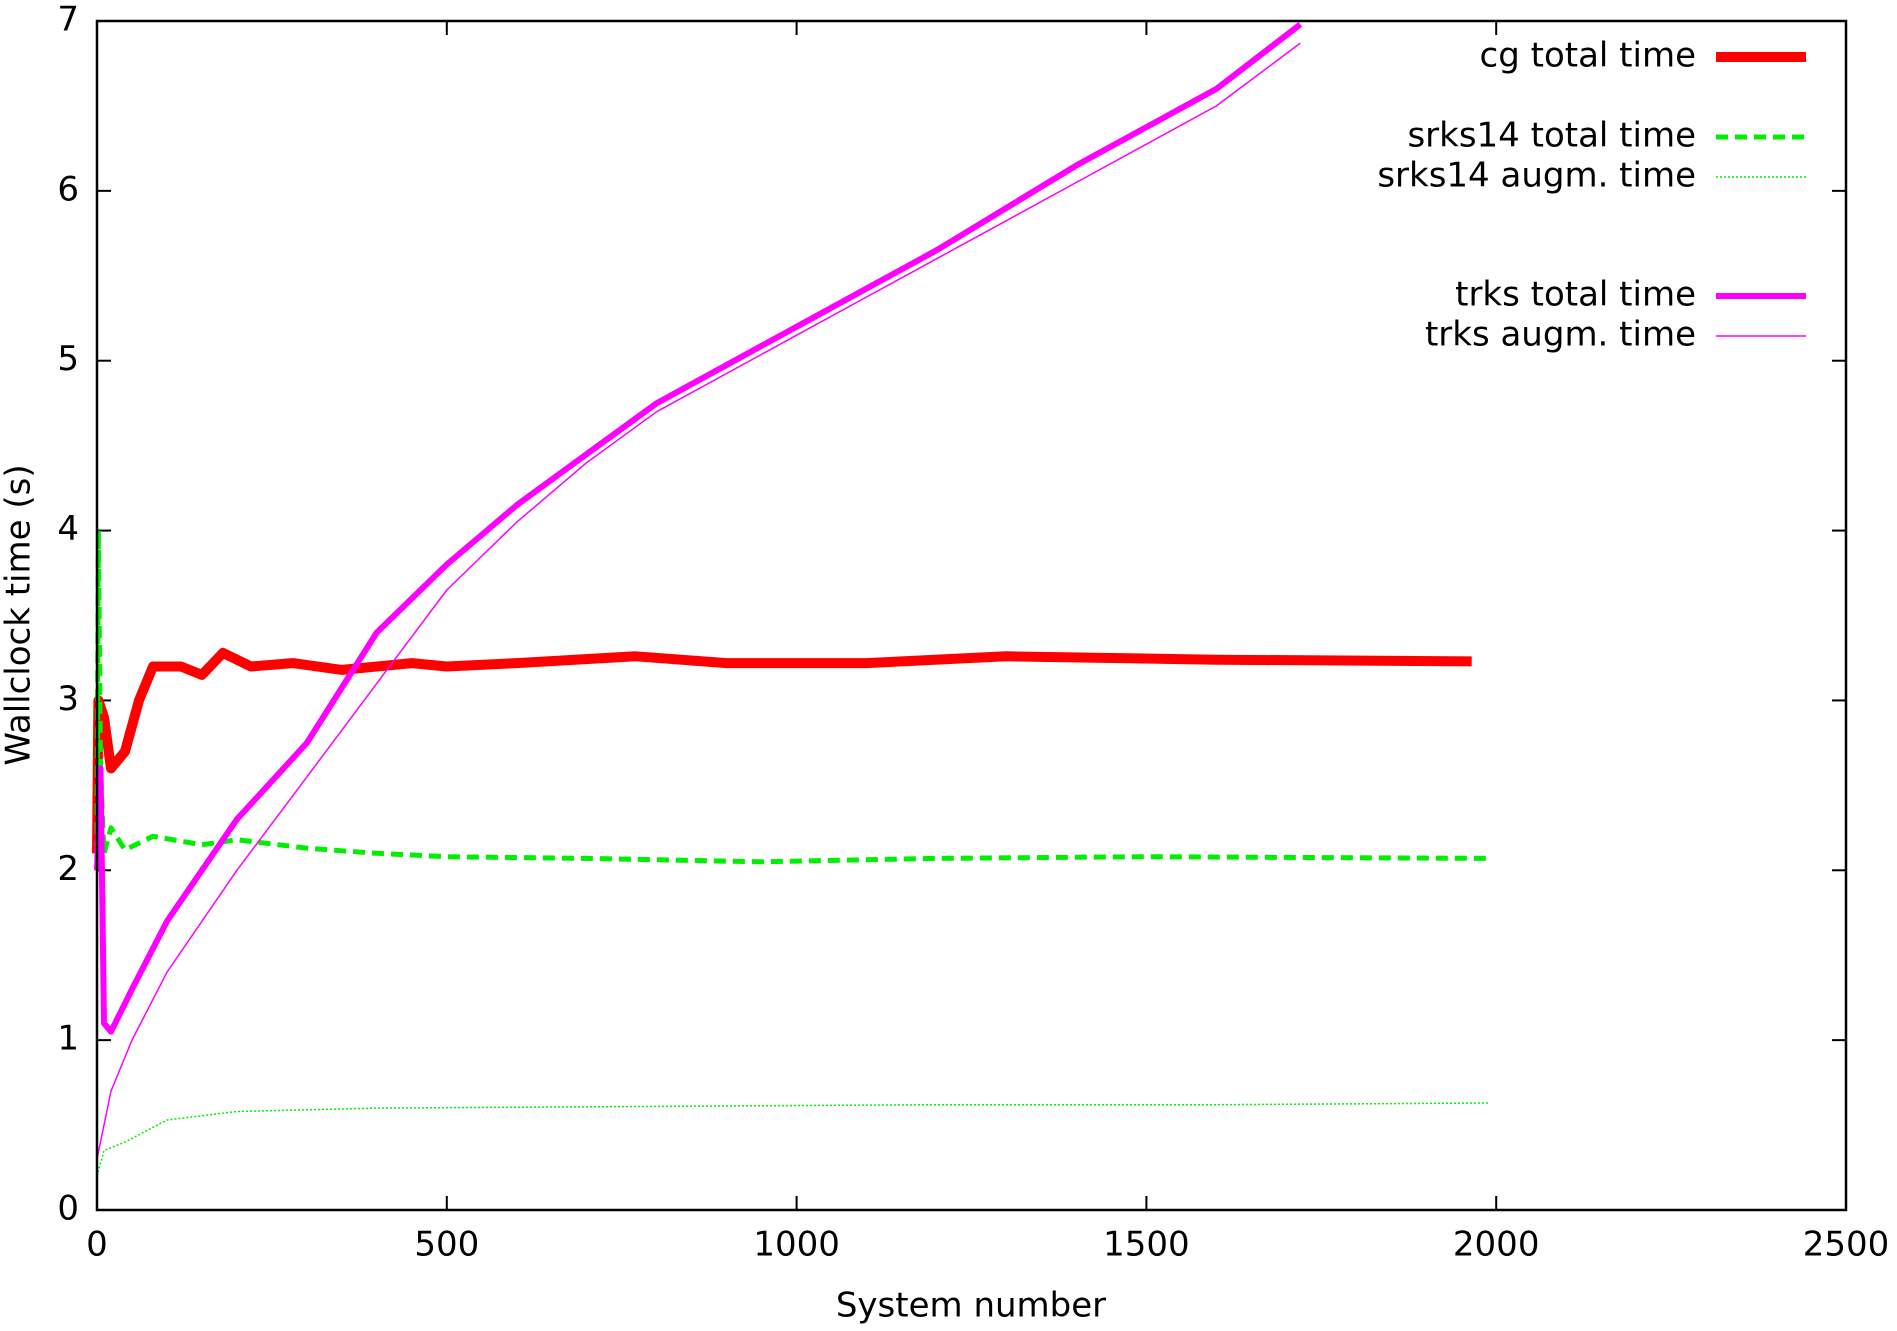 The height and width of the screenshot is (1331, 1897). What do you see at coordinates (1846, 1245) in the screenshot?
I see `x-tick-label: 2500` at bounding box center [1846, 1245].